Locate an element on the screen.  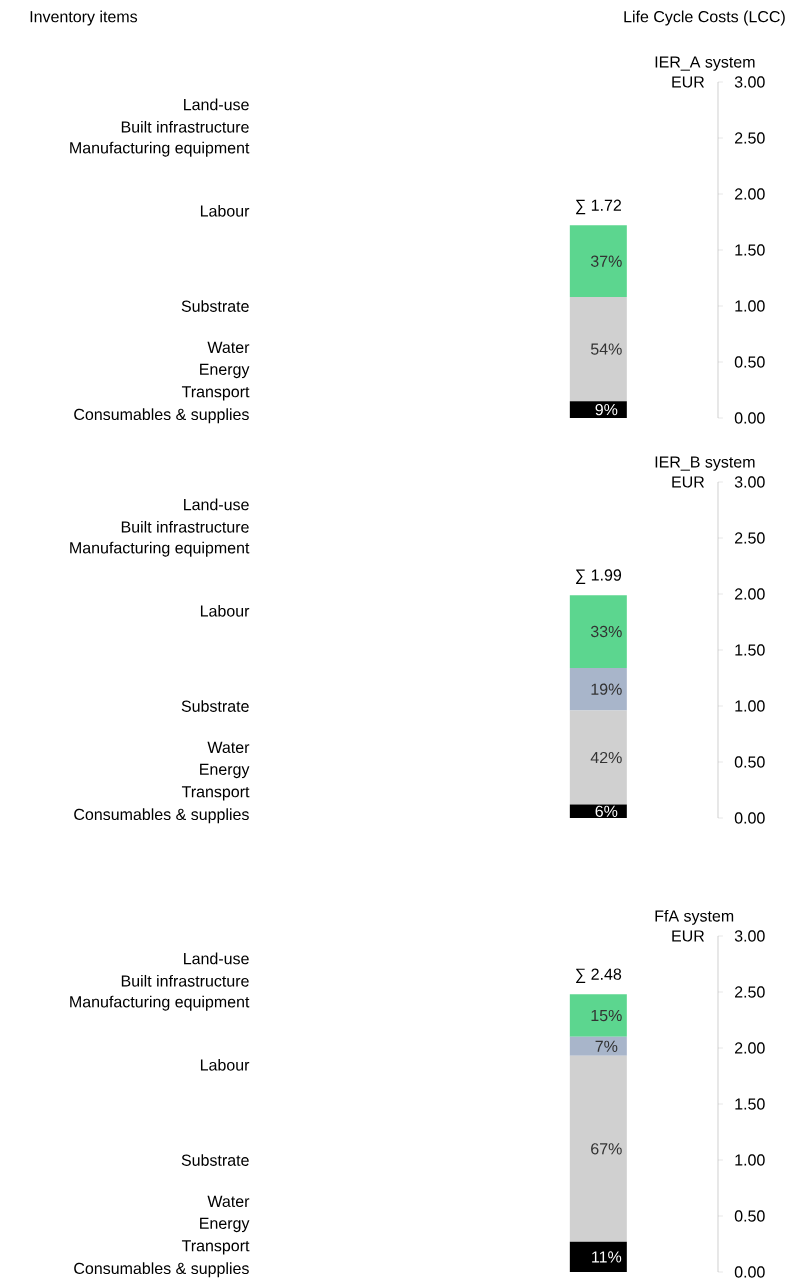
text: Life Cycle Costs (LCC) is located at coordinates (704, 18).